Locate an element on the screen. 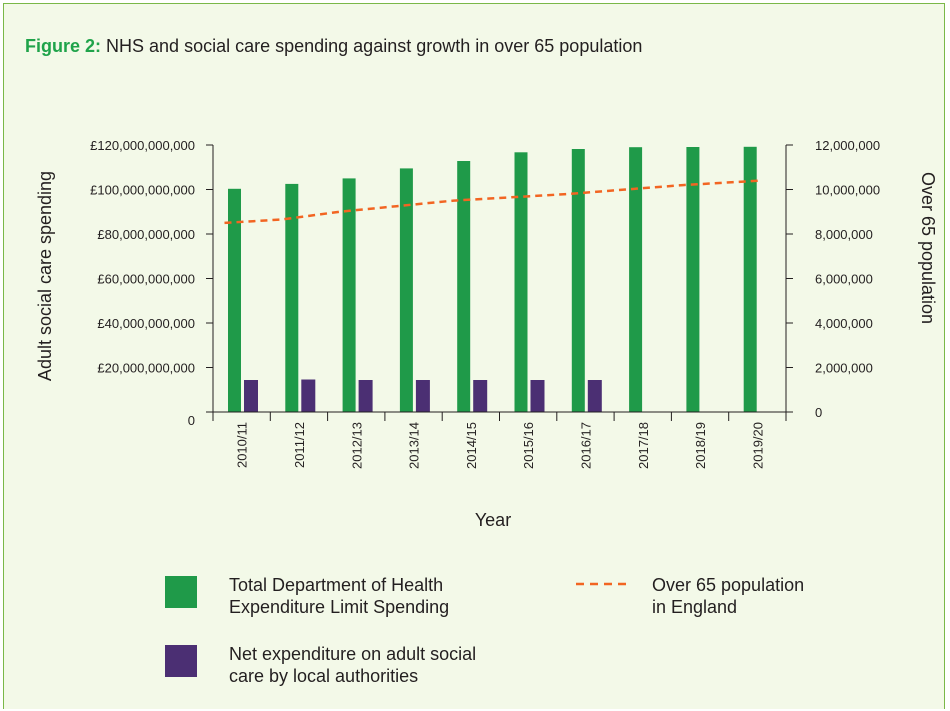  x-tick-label: 2011/12 is located at coordinates (299, 445).